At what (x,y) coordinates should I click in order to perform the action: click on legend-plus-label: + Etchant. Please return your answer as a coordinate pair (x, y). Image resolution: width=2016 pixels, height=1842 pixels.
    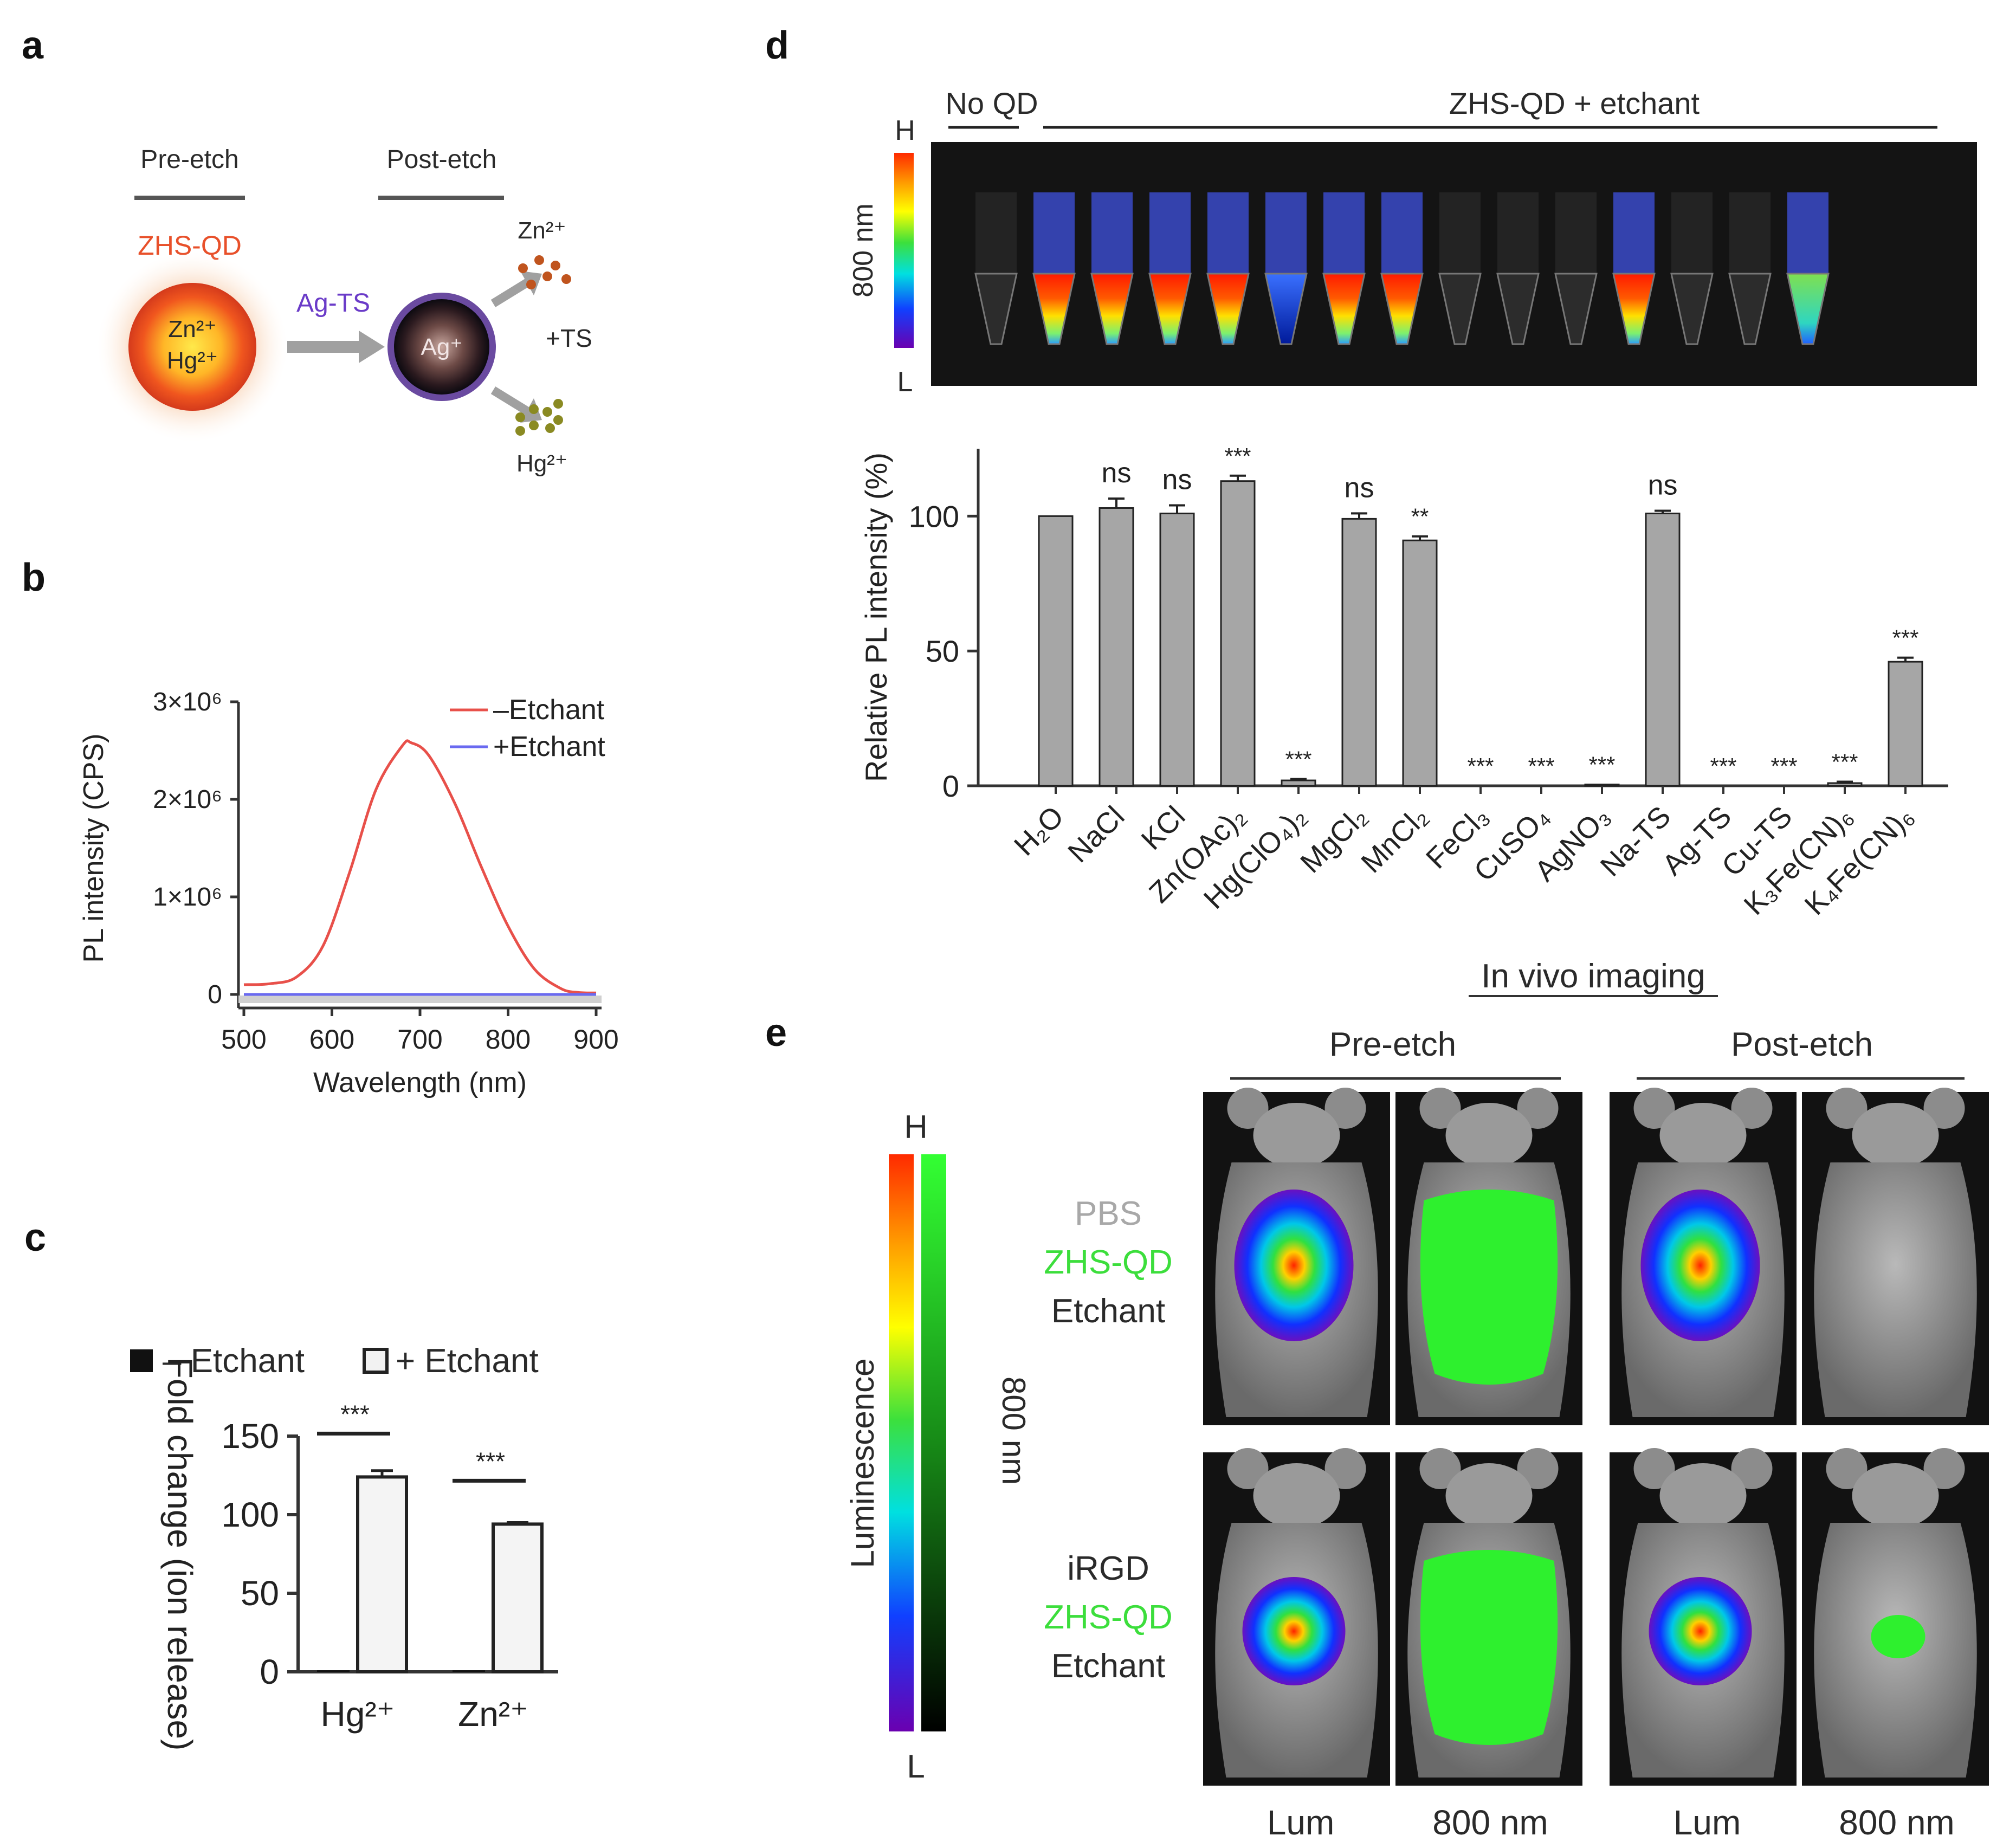
    Looking at the image, I should click on (468, 1361).